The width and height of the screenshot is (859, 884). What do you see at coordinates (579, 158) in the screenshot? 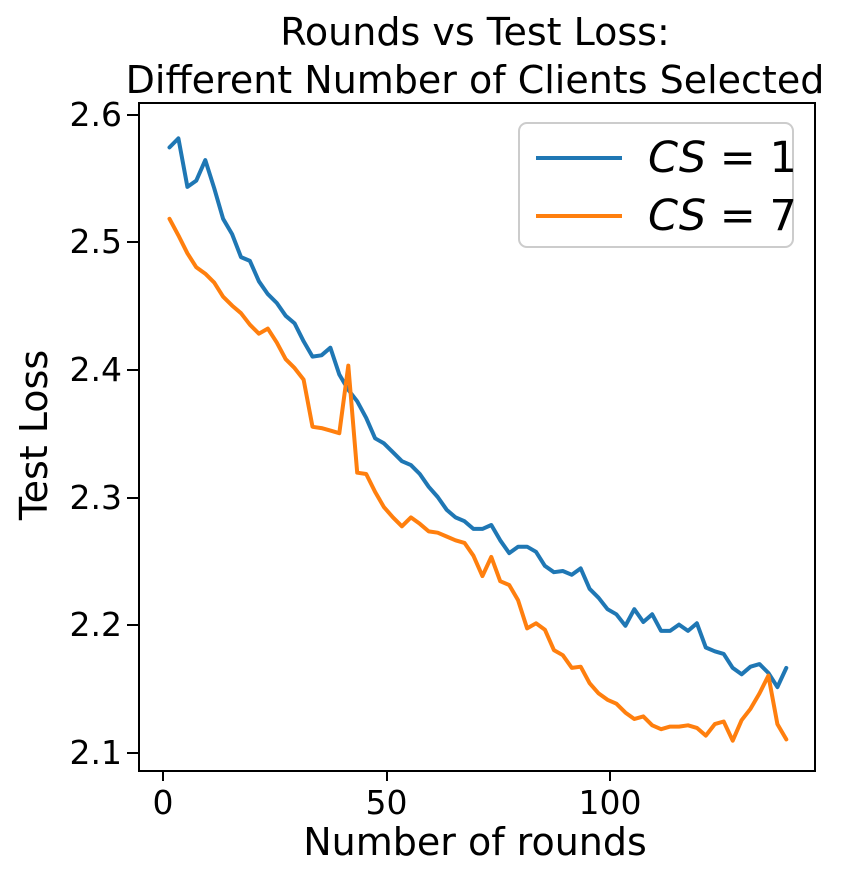
I see `legend-line-sample-cs1` at bounding box center [579, 158].